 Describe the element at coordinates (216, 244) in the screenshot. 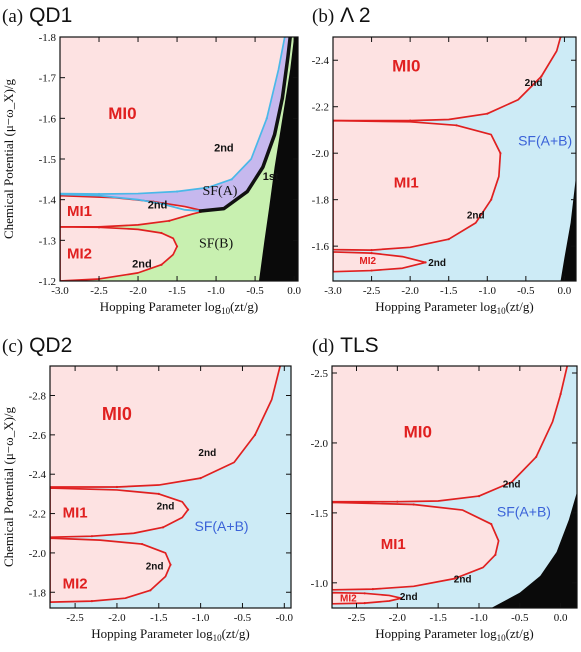

I see `region-label: SF(B)` at that location.